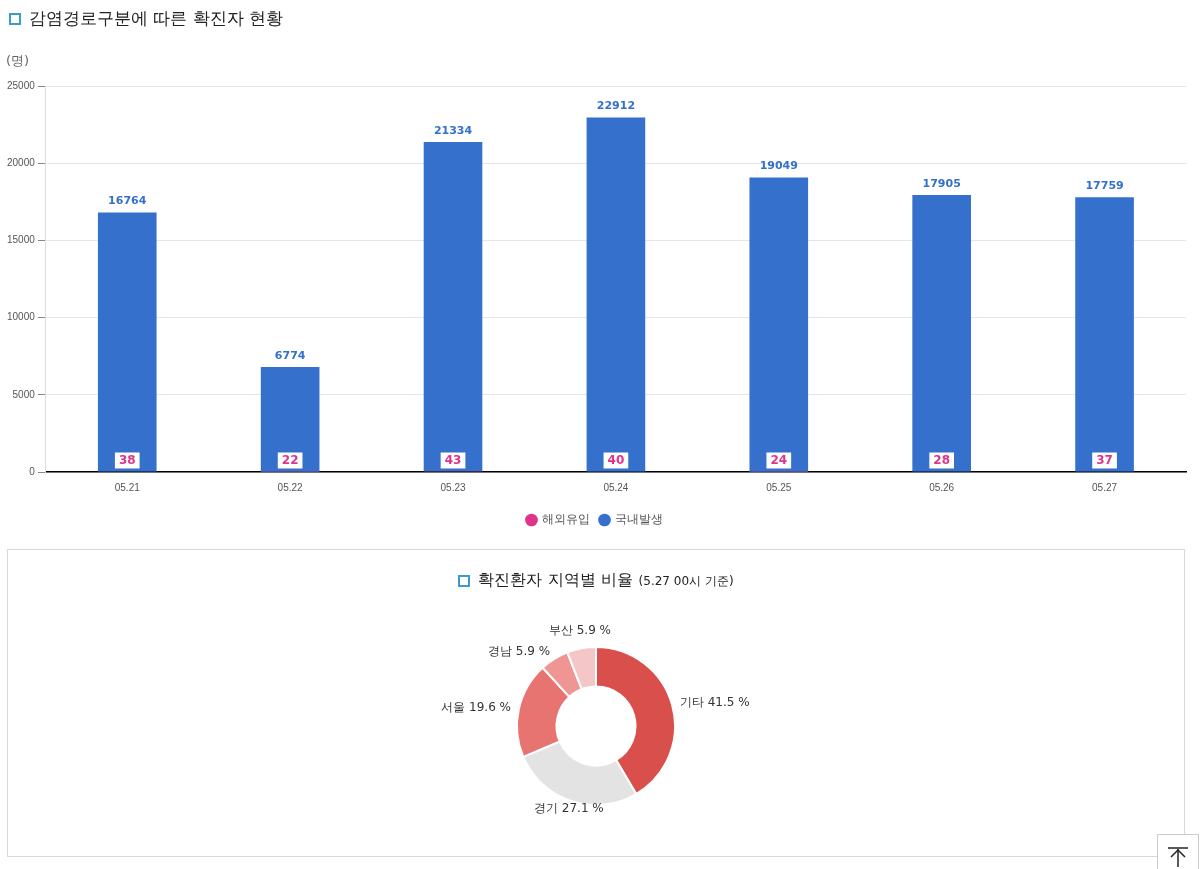 This screenshot has height=869, width=1201. Describe the element at coordinates (1104, 459) in the screenshot. I see `data-label: 37` at that location.